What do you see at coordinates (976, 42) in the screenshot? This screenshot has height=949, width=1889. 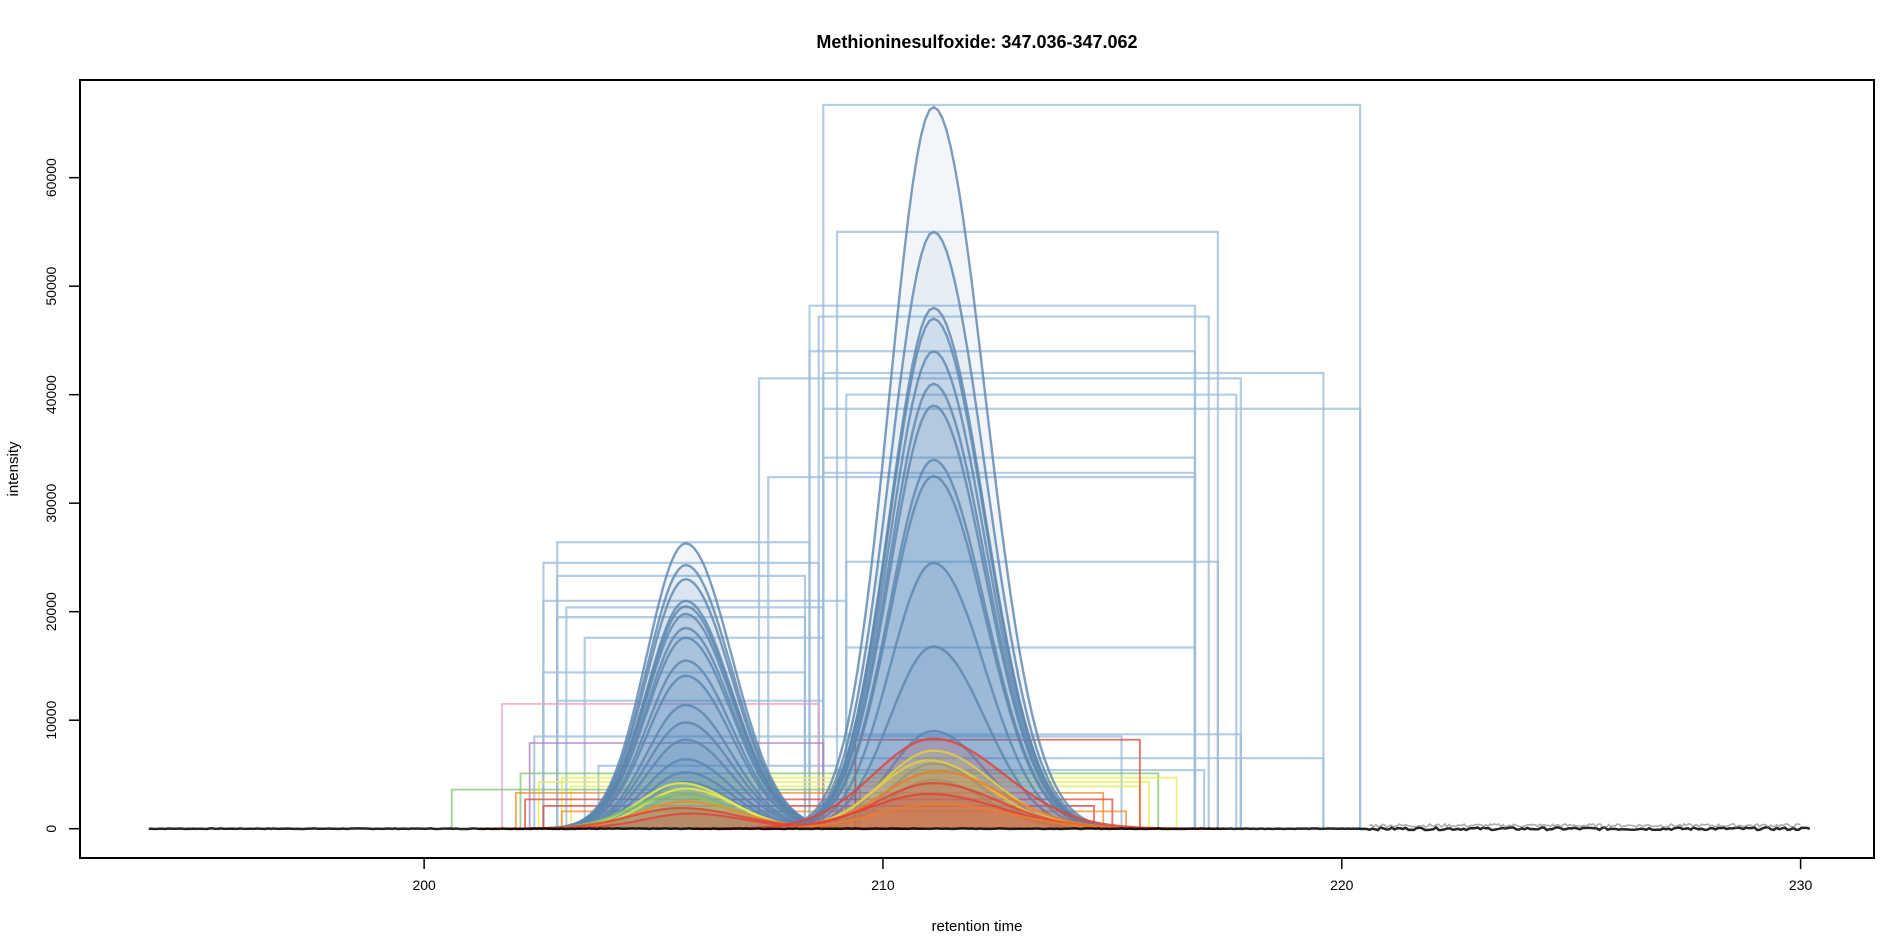 I see `chart-title: Methioninesulfoxide: 347.036-347.062` at bounding box center [976, 42].